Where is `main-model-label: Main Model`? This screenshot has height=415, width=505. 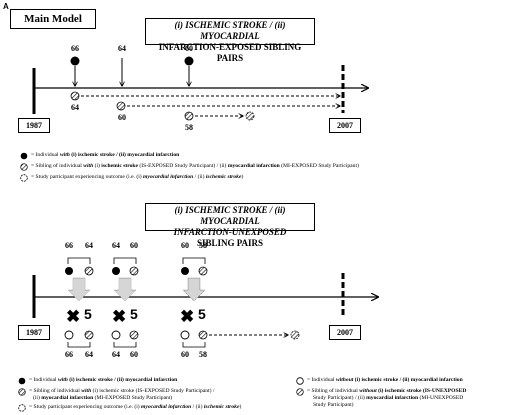
main-model-label: Main Model is located at coordinates (53, 19).